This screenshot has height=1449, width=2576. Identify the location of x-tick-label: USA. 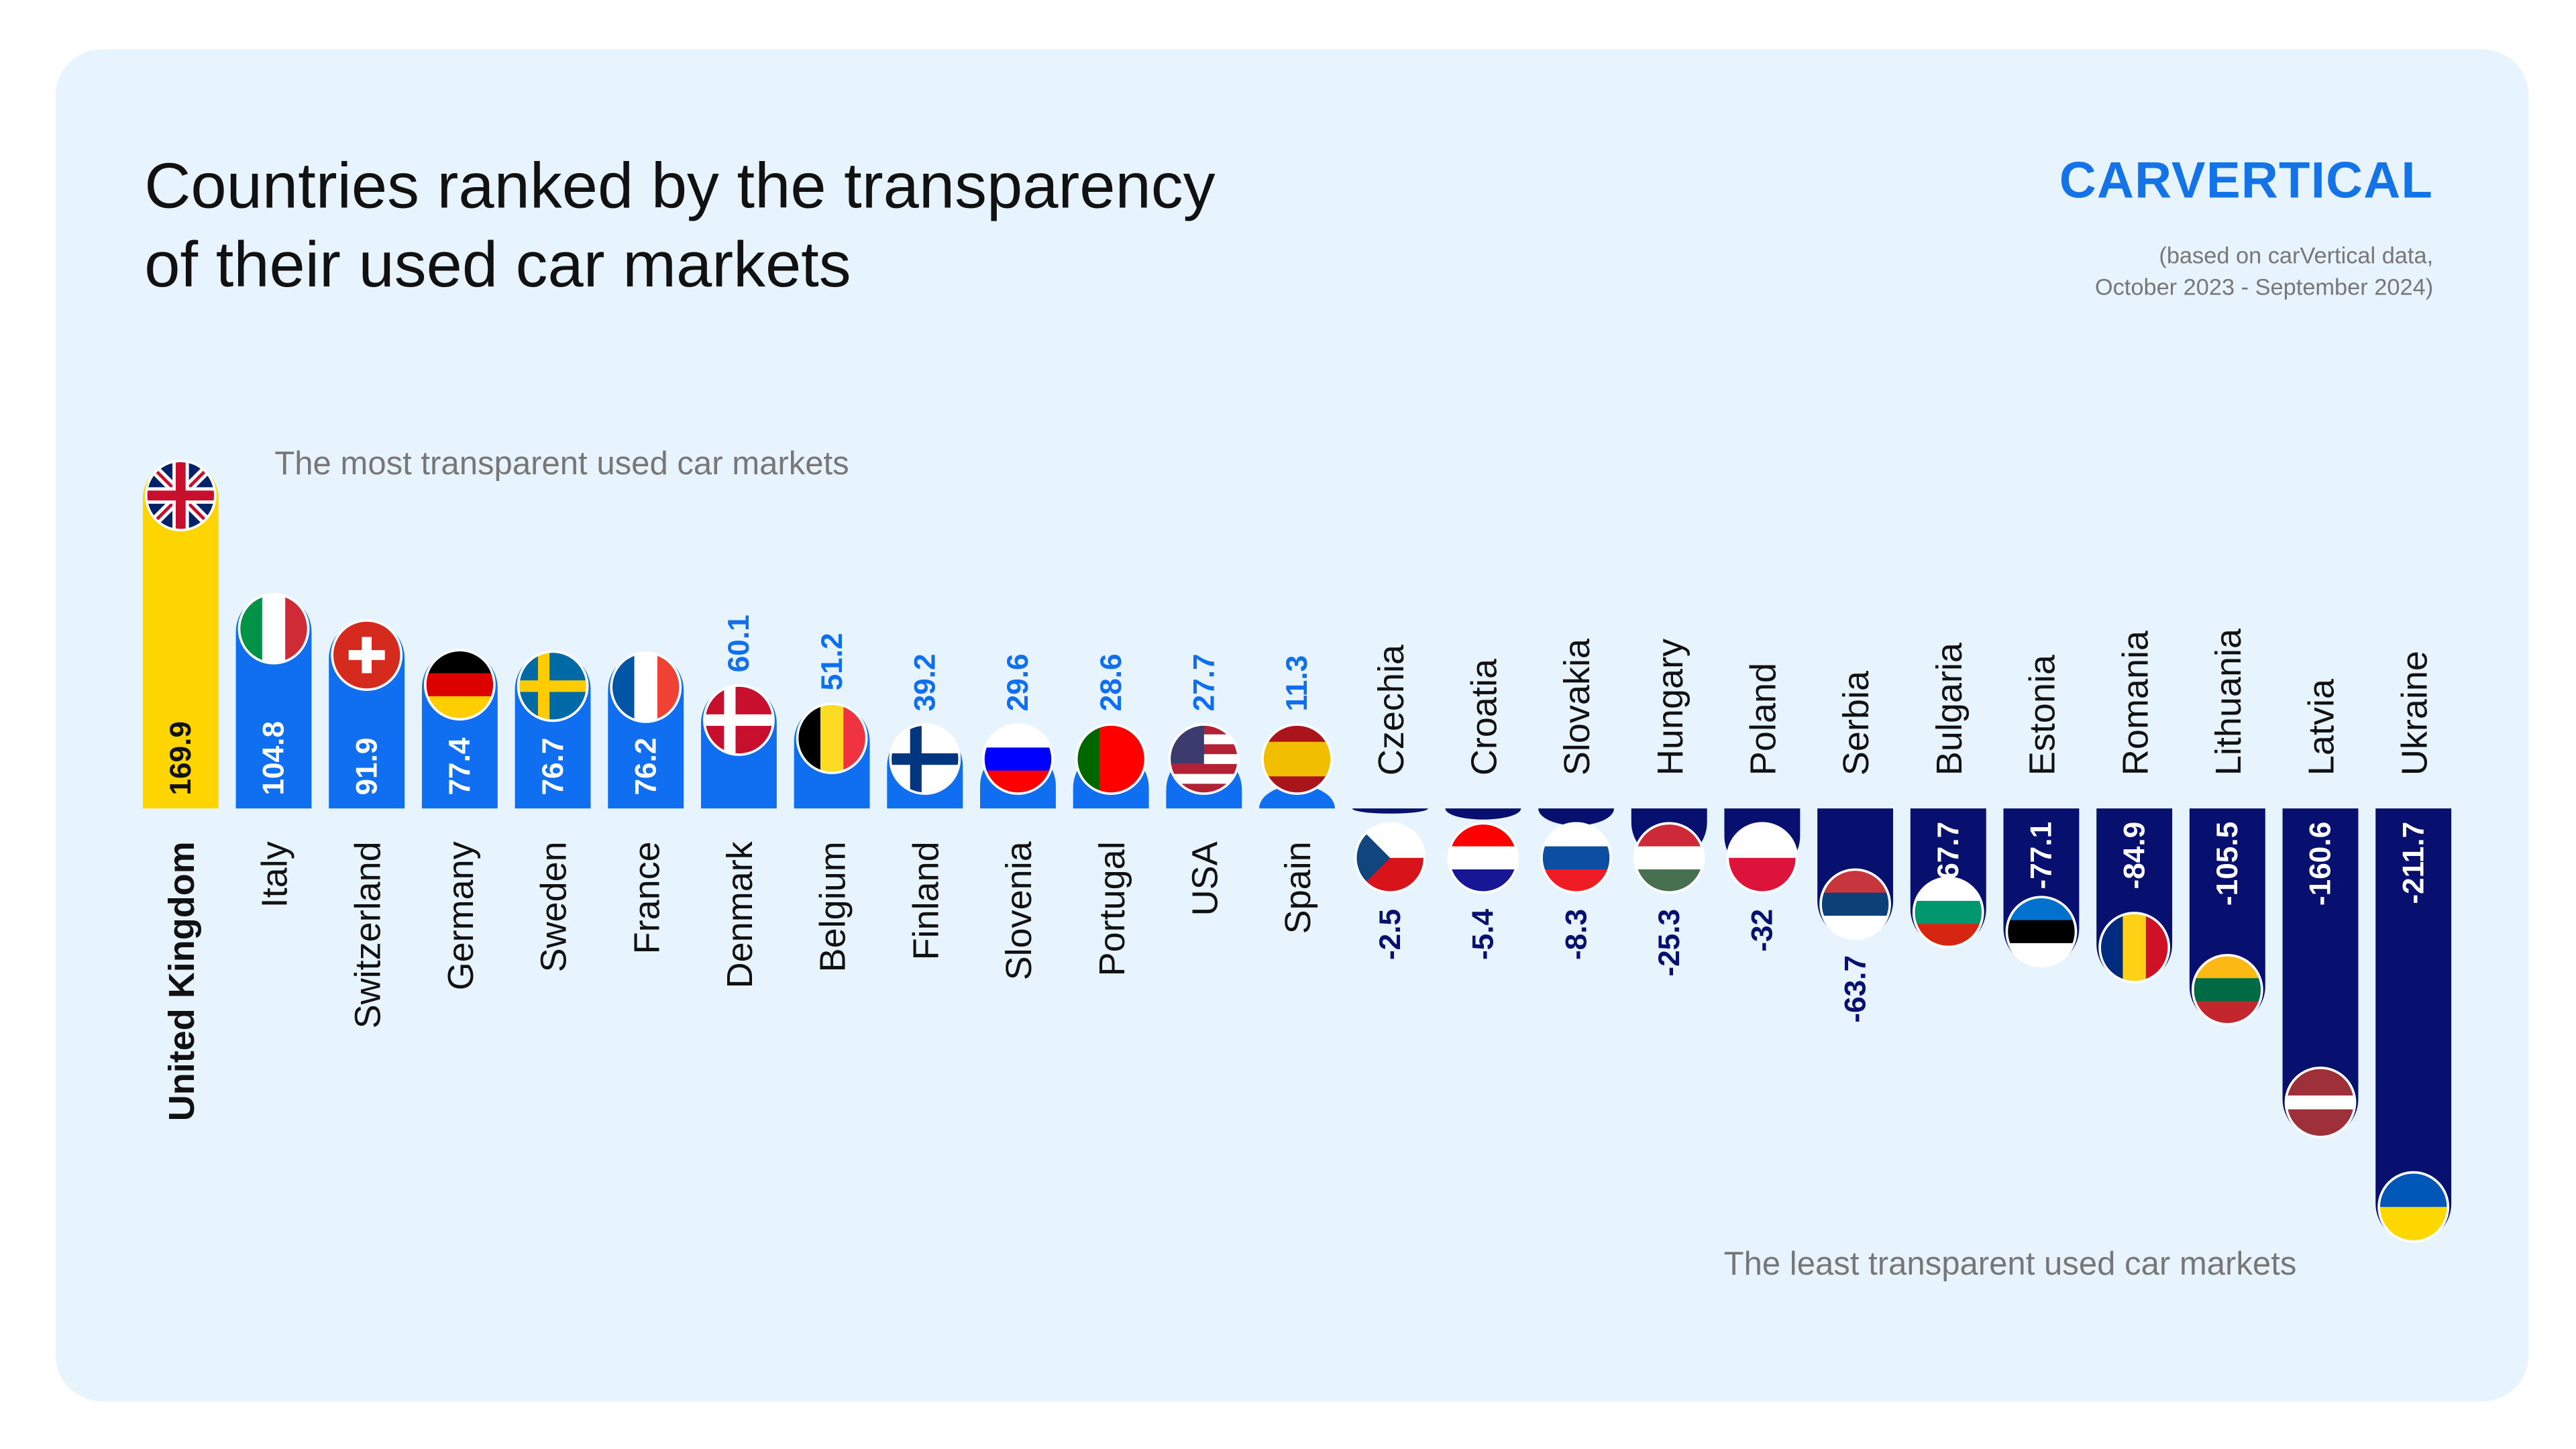
(1205, 878).